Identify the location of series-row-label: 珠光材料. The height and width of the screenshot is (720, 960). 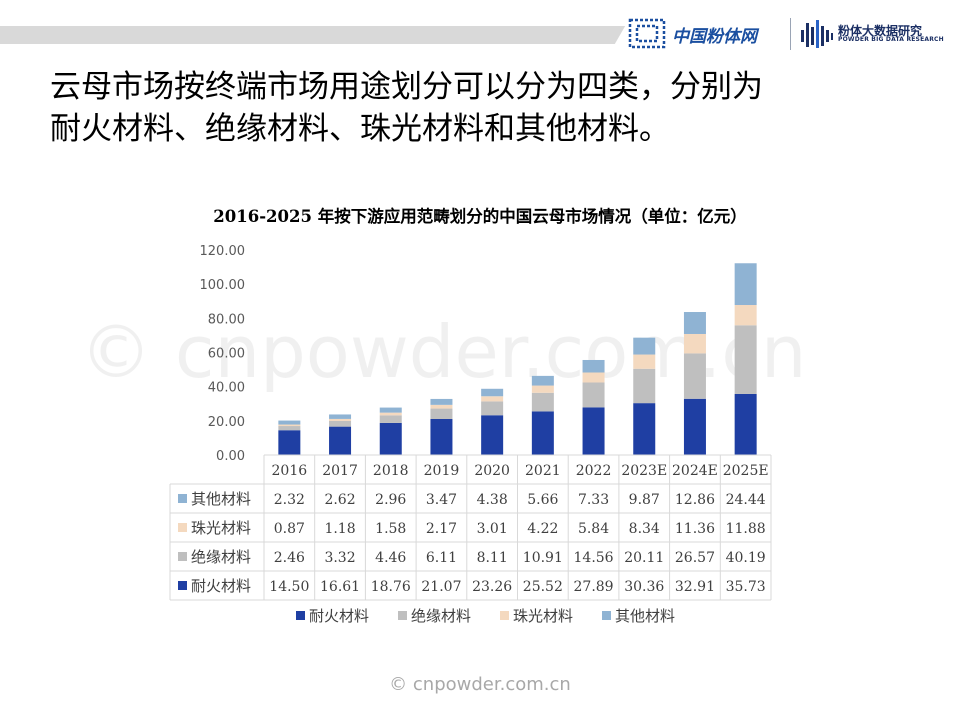
(221, 528).